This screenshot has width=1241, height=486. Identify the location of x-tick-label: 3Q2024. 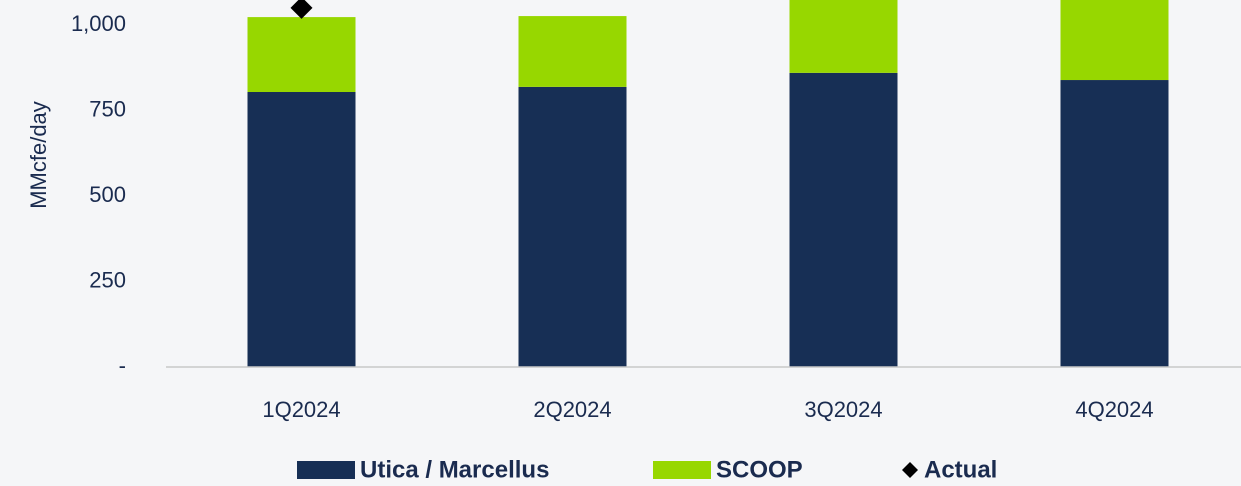
(843, 409).